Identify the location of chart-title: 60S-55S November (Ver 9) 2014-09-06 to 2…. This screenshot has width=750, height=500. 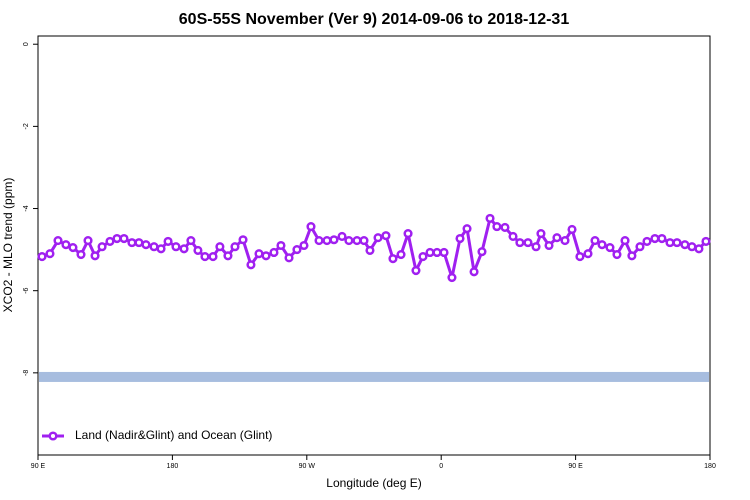
(374, 19).